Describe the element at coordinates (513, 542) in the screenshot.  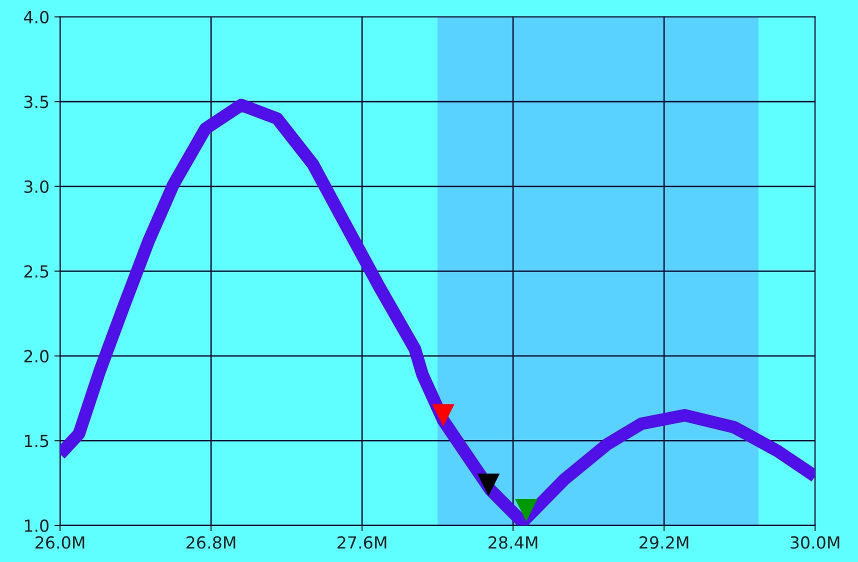
I see `x-tick-label: 28.4M` at that location.